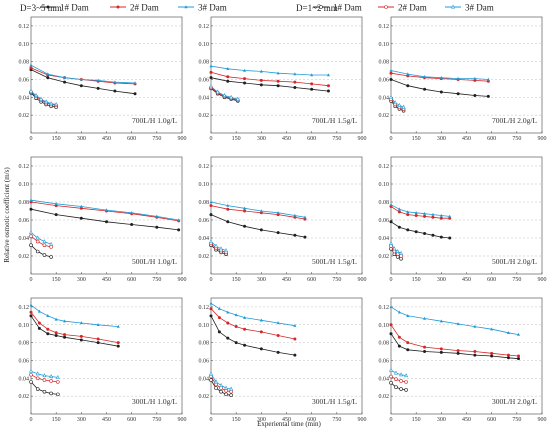  What do you see at coordinates (384, 379) in the screenshot?
I see `y-tick-label: 0.04` at bounding box center [384, 379].